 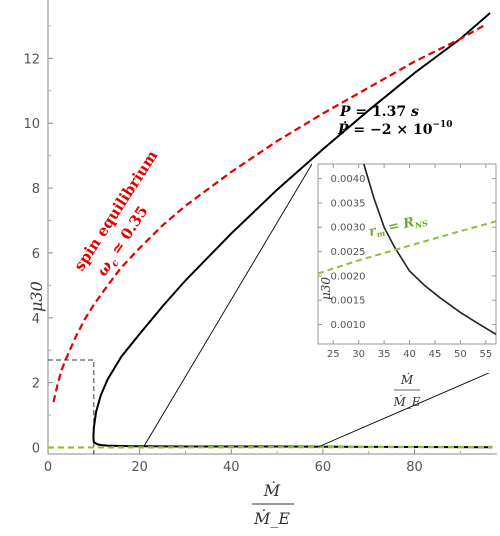 What do you see at coordinates (348, 252) in the screenshot?
I see `inset-y-tick-label: 0.0025` at bounding box center [348, 252].